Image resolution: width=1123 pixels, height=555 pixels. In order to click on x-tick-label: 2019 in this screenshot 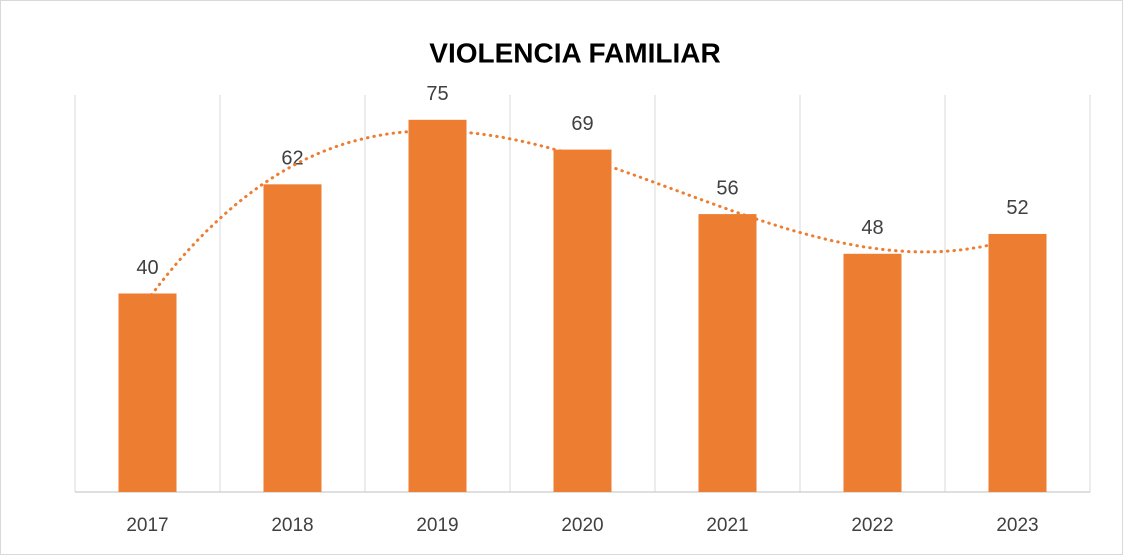, I will do `click(437, 525)`.